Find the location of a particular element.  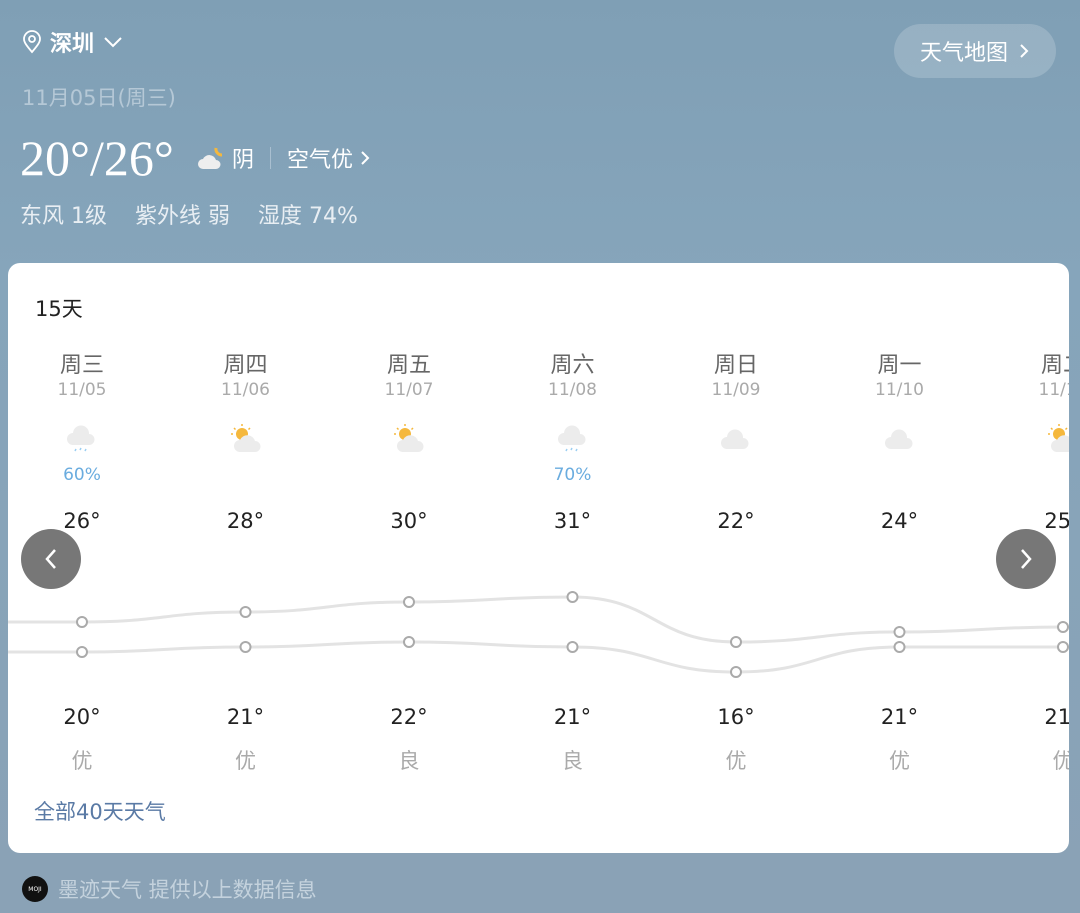

day-date: 11/10 is located at coordinates (899, 390).